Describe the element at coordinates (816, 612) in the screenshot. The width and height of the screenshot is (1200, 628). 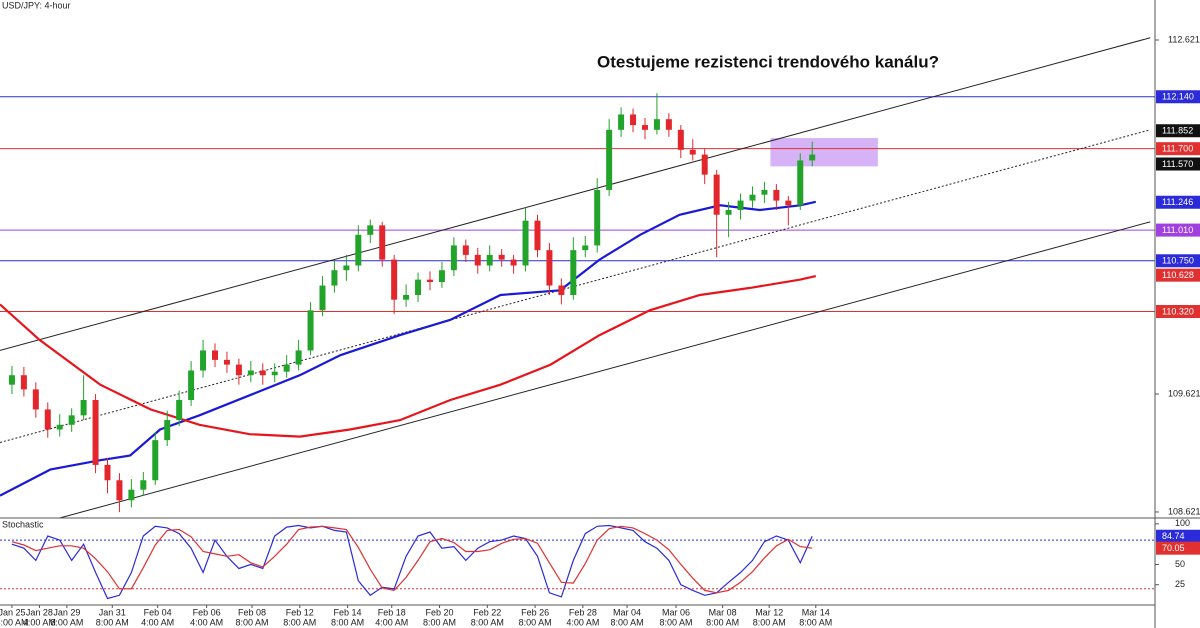
I see `x-tick-label: Mar 14` at that location.